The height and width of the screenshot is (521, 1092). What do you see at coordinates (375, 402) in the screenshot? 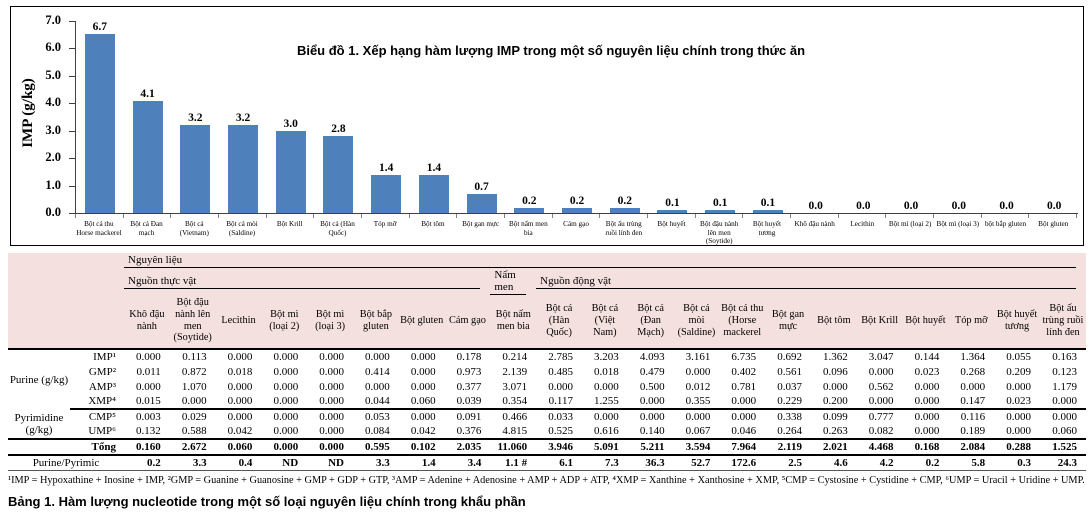
I see `value-cell: 0.044` at bounding box center [375, 402].